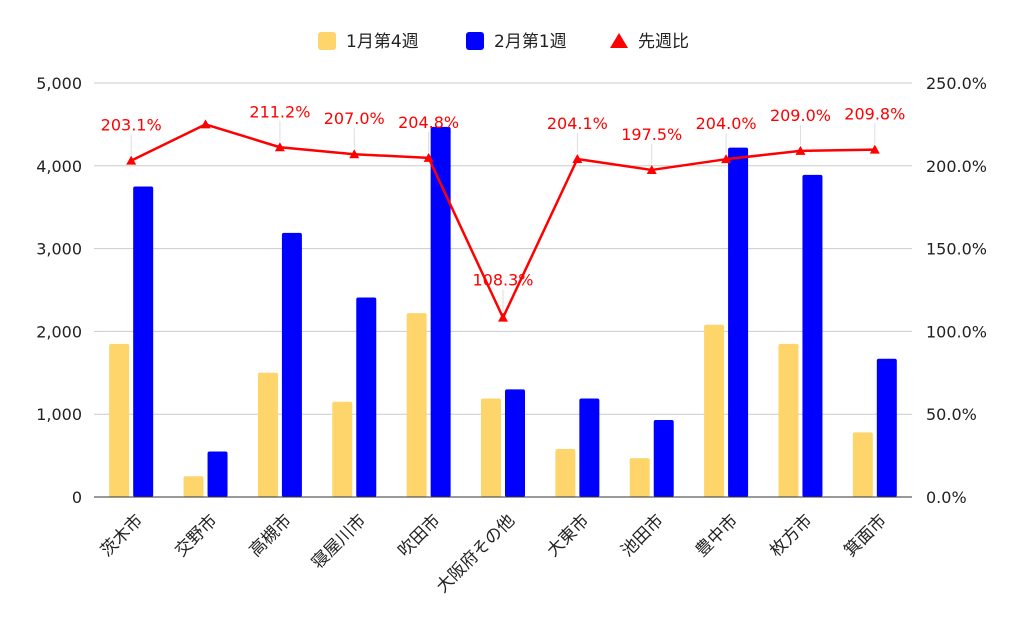  Describe the element at coordinates (791, 536) in the screenshot. I see `x-tick-label: 枚方市` at that location.